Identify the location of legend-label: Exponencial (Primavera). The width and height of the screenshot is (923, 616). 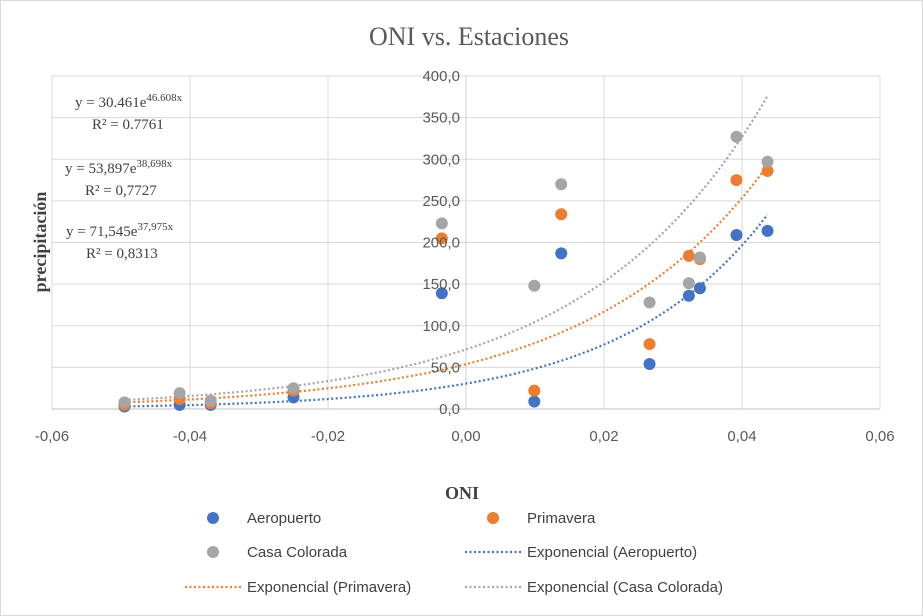
(329, 587).